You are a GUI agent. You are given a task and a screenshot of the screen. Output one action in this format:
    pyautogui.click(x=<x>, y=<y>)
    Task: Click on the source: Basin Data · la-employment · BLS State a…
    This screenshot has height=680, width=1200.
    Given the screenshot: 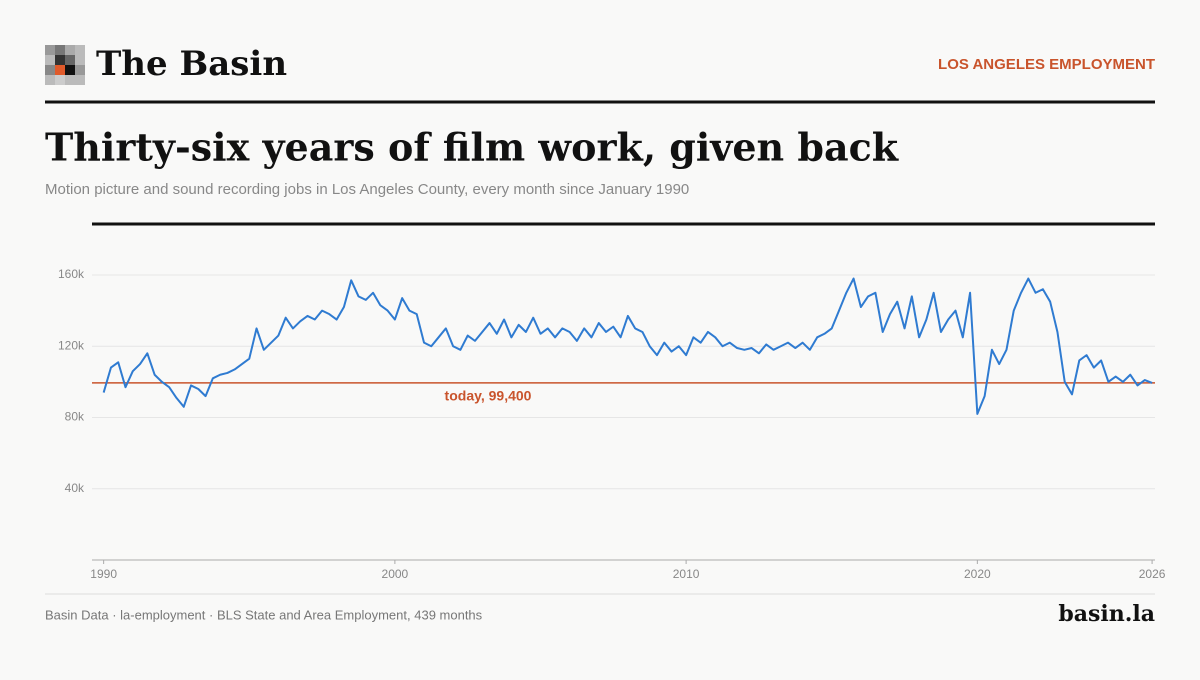 What is the action you would take?
    pyautogui.click(x=264, y=614)
    